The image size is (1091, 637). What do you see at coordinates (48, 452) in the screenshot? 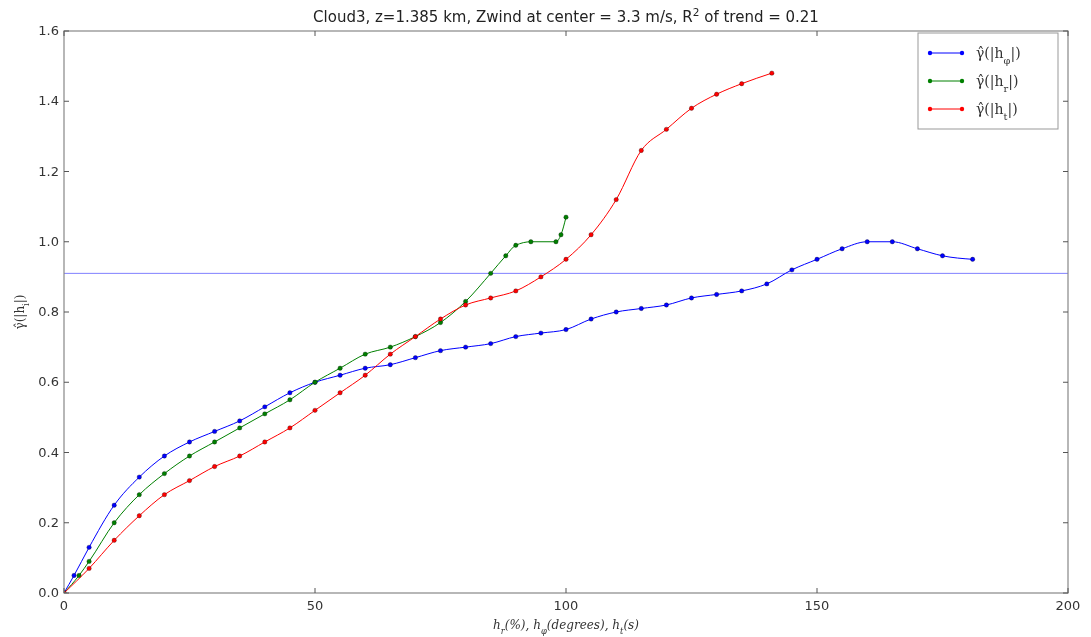
I see `y-tick-label: 0.4` at bounding box center [48, 452].